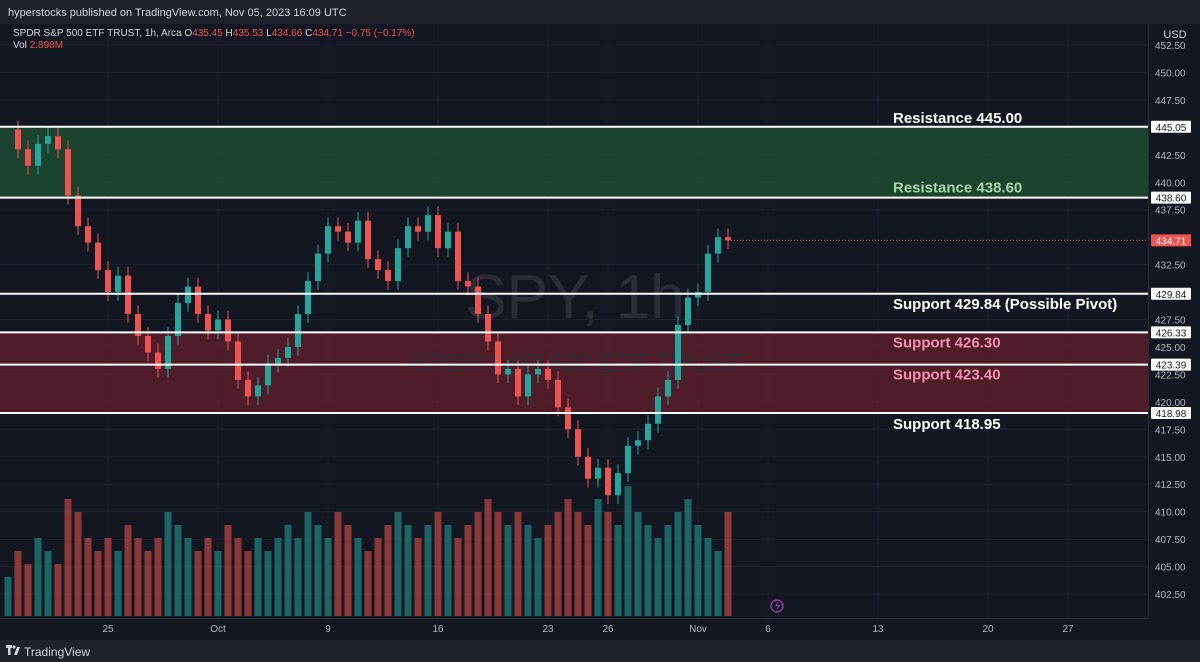  Describe the element at coordinates (947, 424) in the screenshot. I see `level-annotation: Support 418.95` at that location.